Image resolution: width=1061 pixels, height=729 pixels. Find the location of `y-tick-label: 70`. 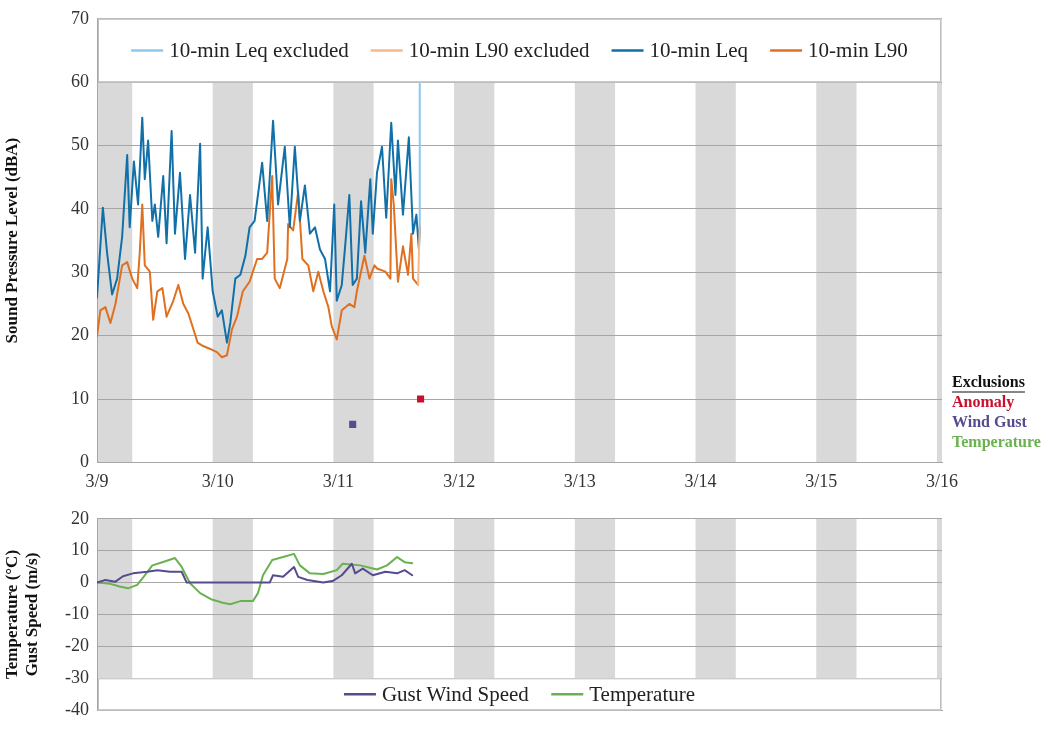

y-tick-label: 70 is located at coordinates (80, 17).